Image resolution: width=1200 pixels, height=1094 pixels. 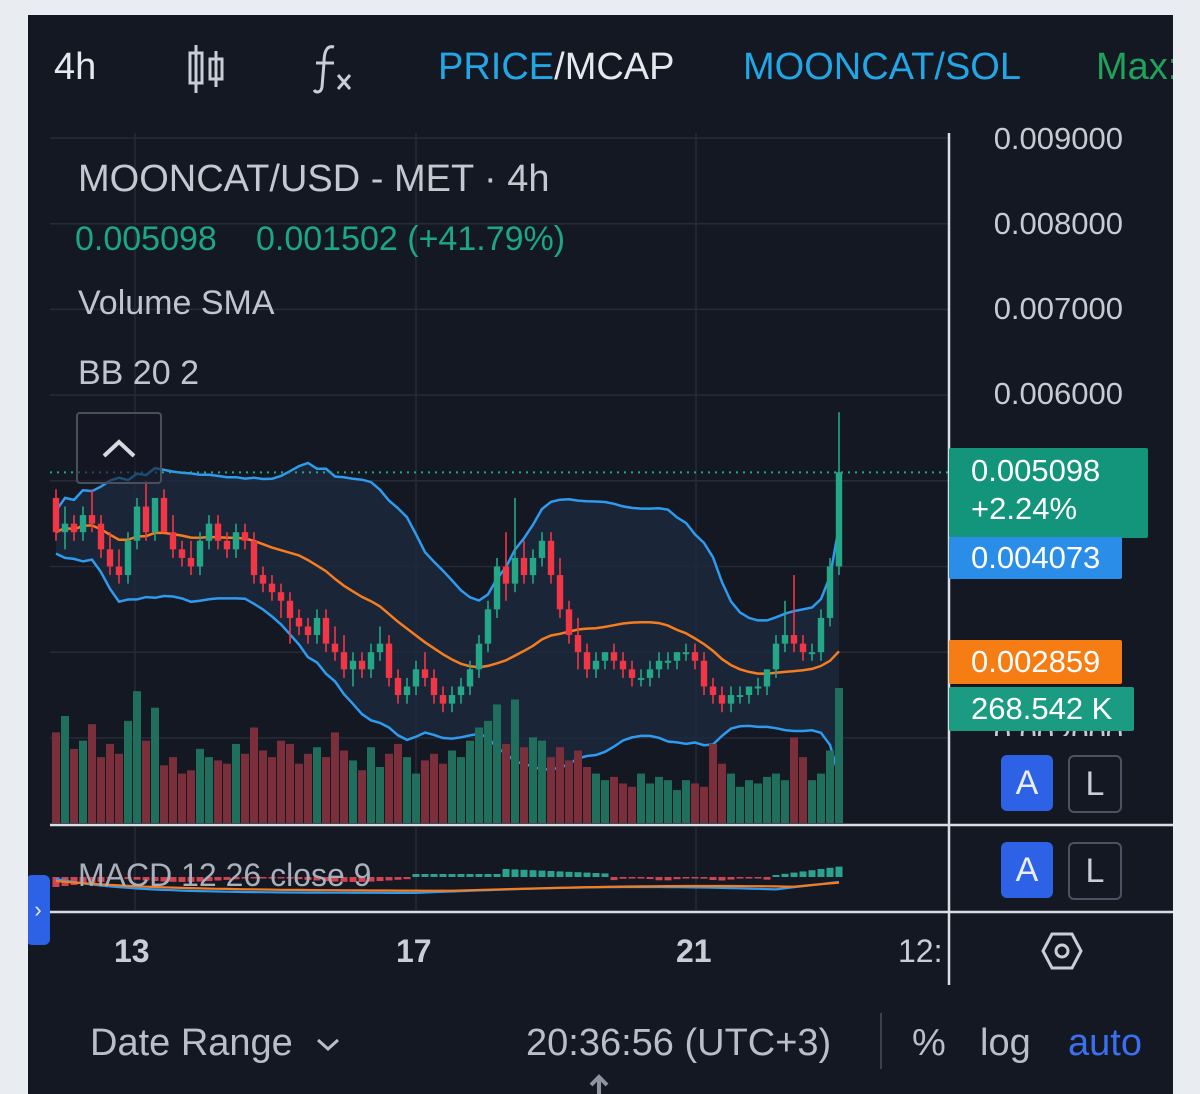 I want to click on max-range-button: Max:, so click(x=1134, y=67).